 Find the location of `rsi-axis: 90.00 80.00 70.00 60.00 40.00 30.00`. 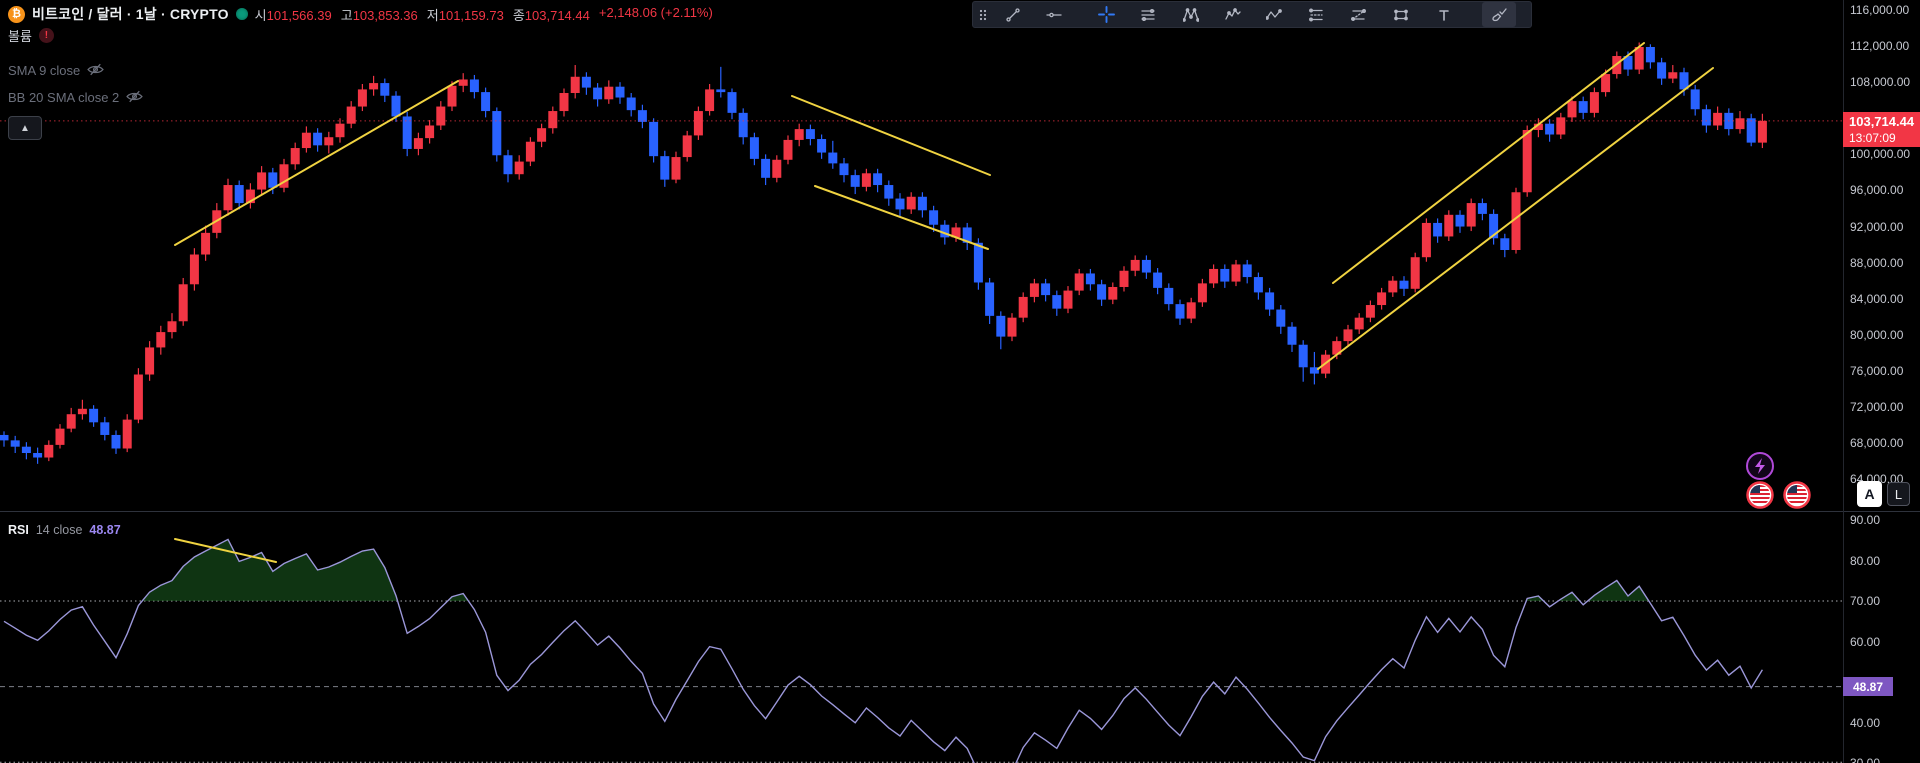

rsi-axis: 90.00 80.00 70.00 60.00 40.00 30.00 is located at coordinates (1881, 637).